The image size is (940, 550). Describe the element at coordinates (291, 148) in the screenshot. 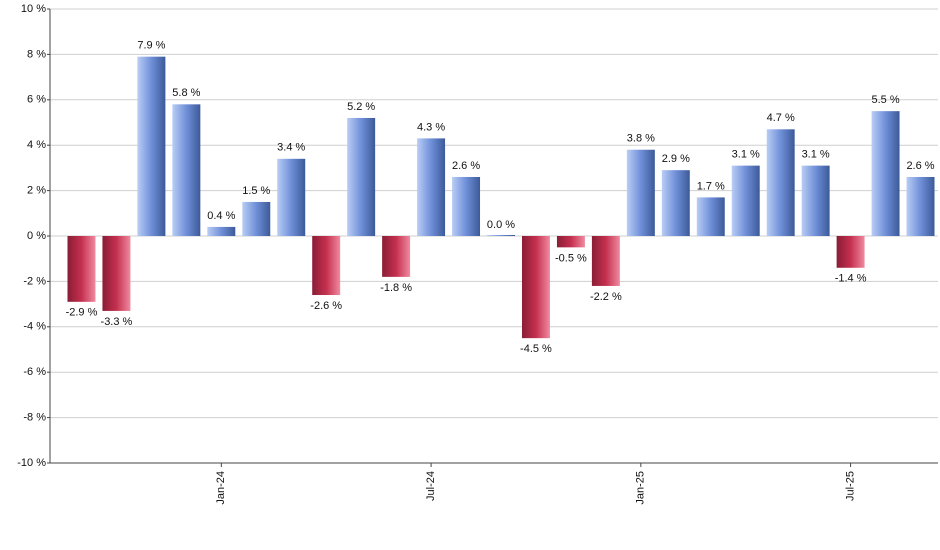

I see `data-label: 3.4 %` at that location.